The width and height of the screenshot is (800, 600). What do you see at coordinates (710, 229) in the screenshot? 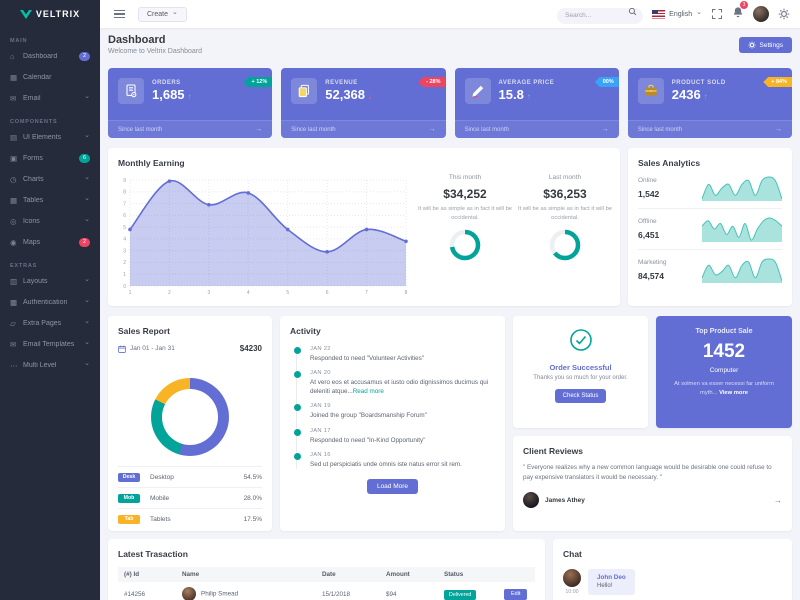
I see `analytics-row-offline: Offline 6,451` at bounding box center [710, 229].